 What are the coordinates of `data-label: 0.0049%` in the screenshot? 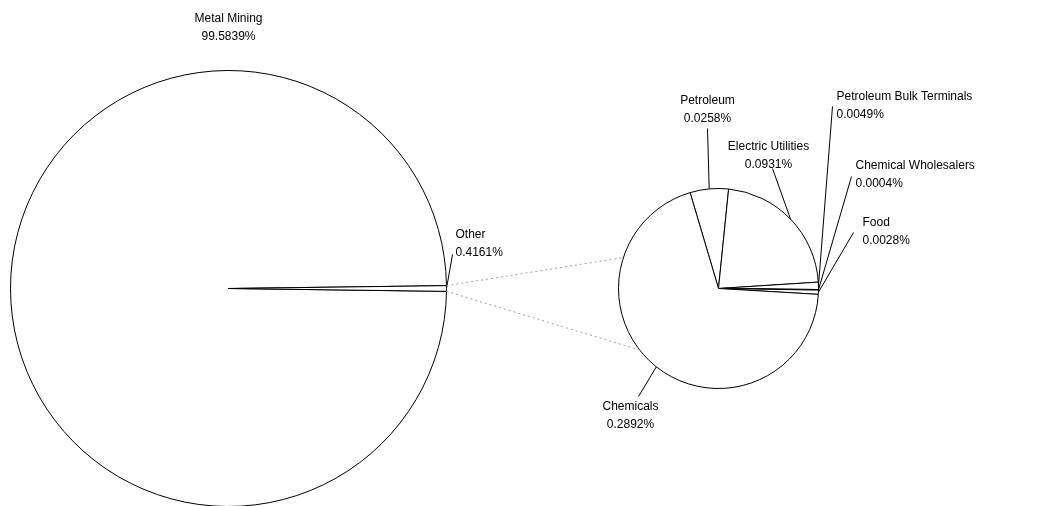 It's located at (860, 113).